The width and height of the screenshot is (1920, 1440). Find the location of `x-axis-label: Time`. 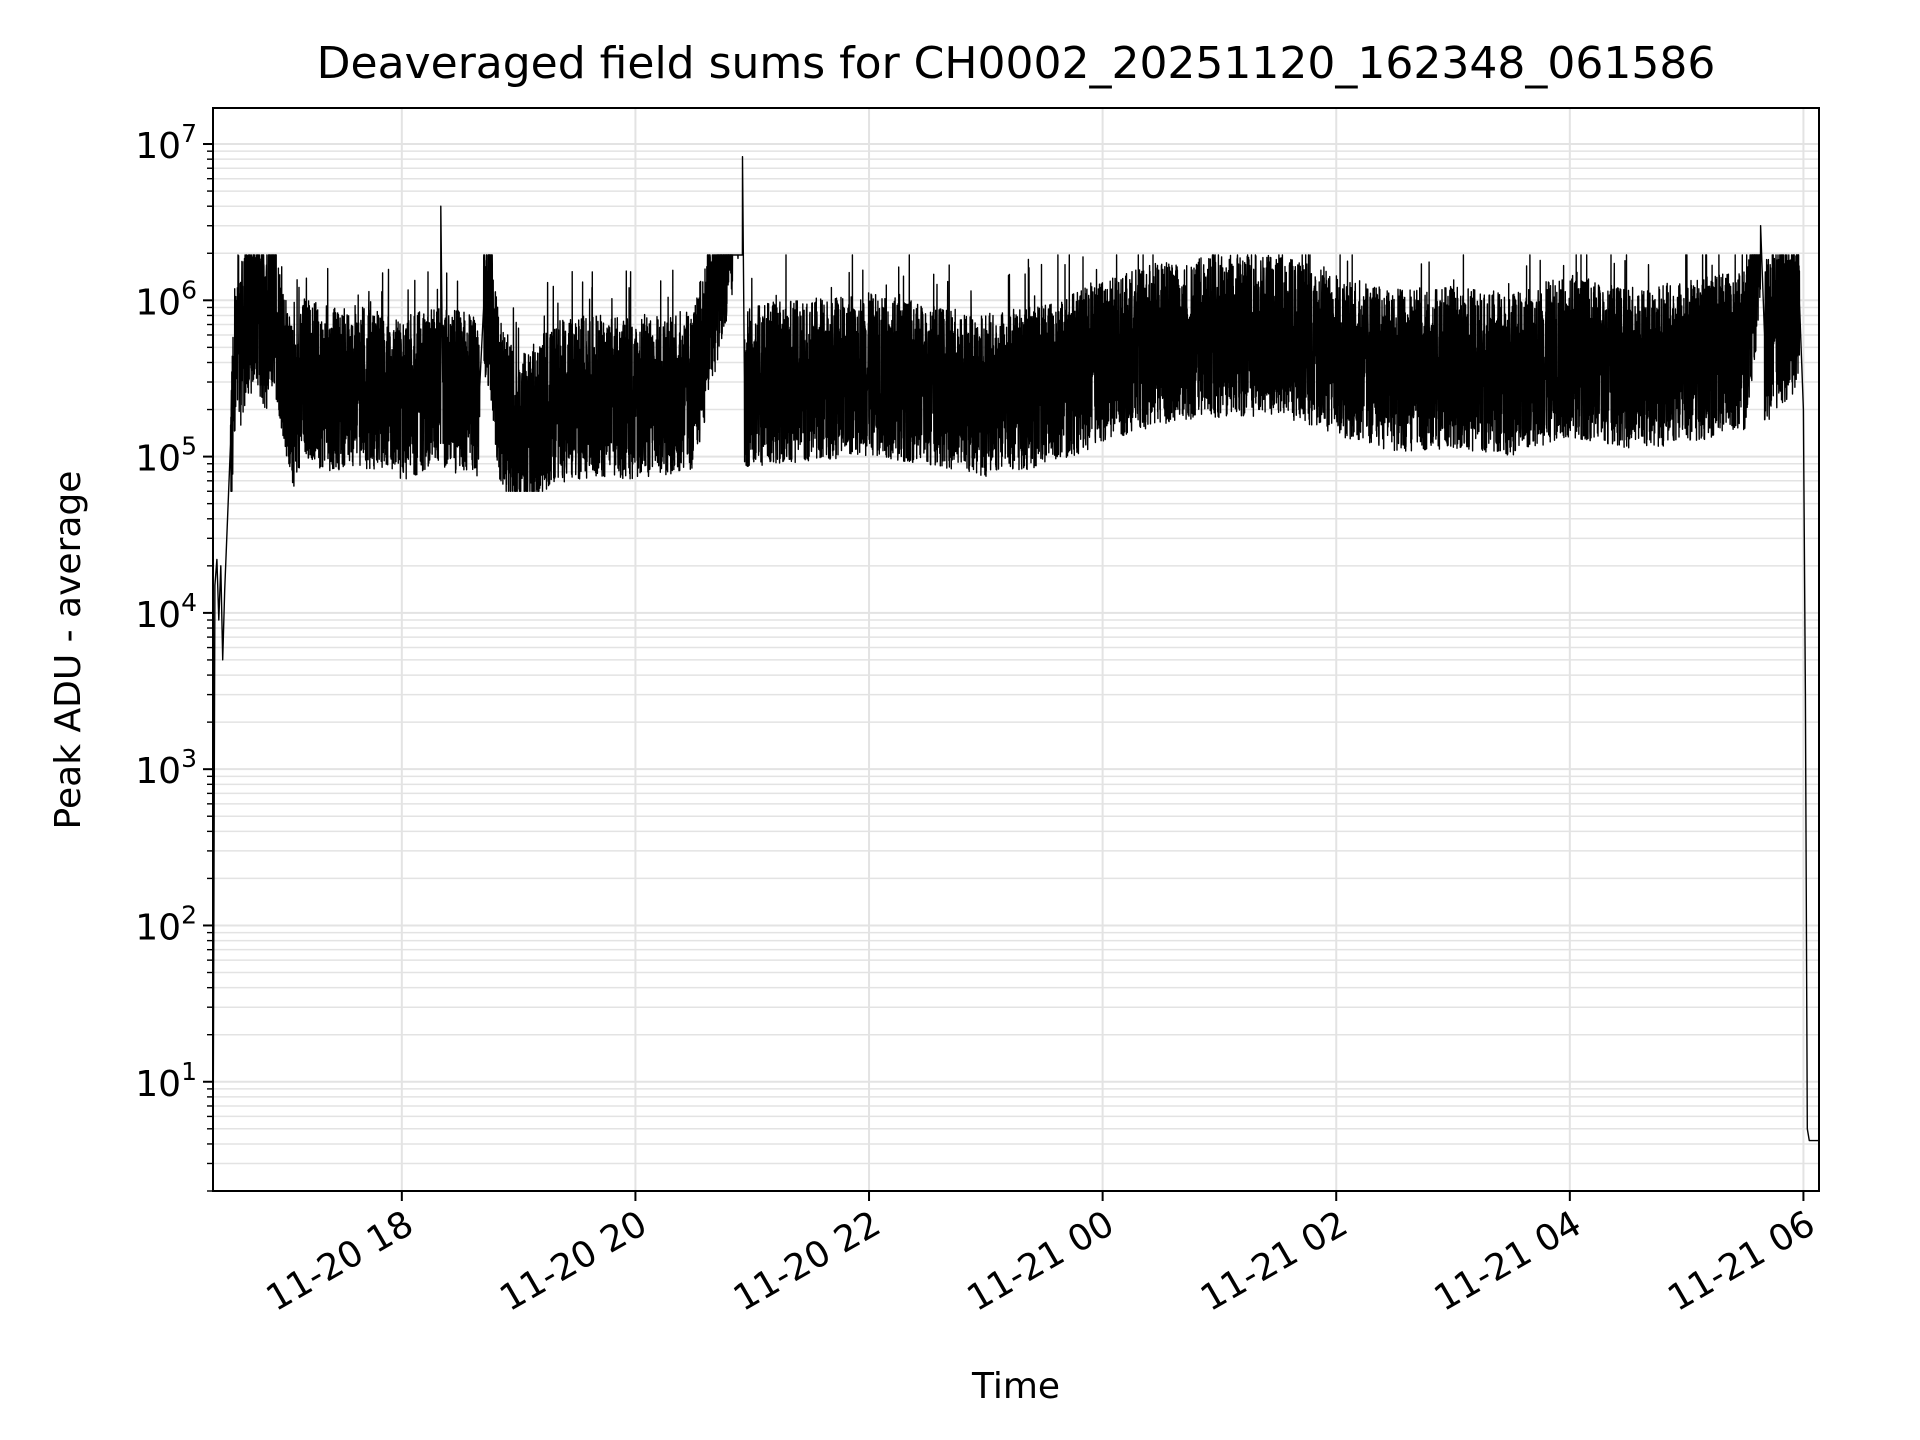

x-axis-label: Time is located at coordinates (1015, 1386).